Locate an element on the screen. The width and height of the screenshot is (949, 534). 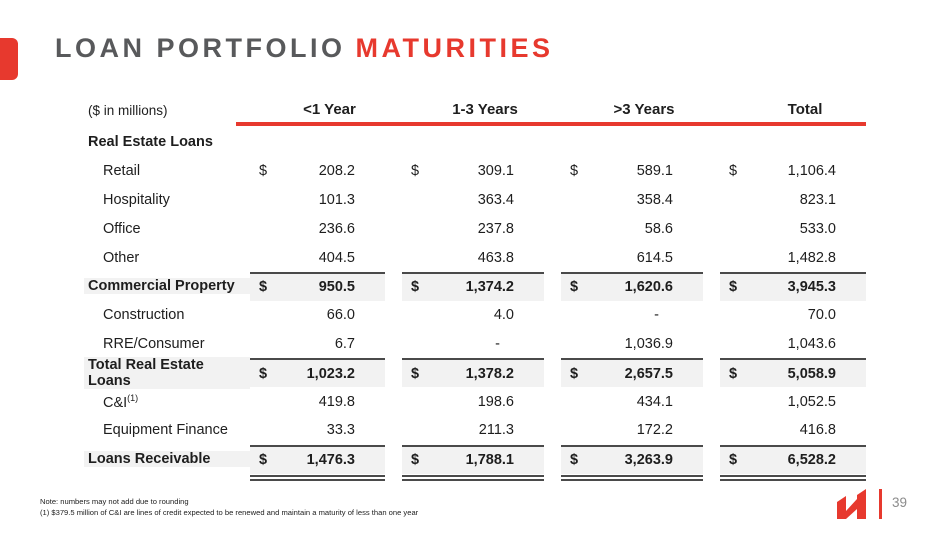
table-row-office: Office 236.6 237.8 58.6 533.0 is located at coordinates (475, 228).